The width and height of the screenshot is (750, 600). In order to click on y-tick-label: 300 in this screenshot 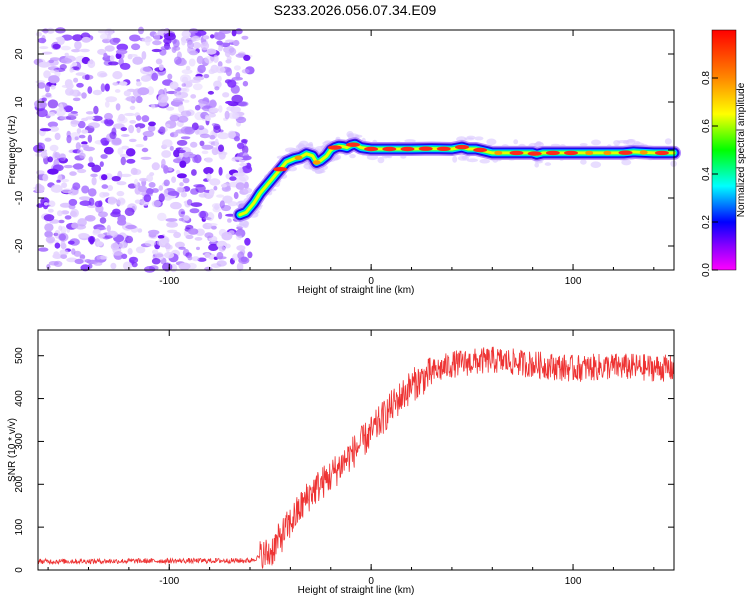, I will do `click(19, 441)`.